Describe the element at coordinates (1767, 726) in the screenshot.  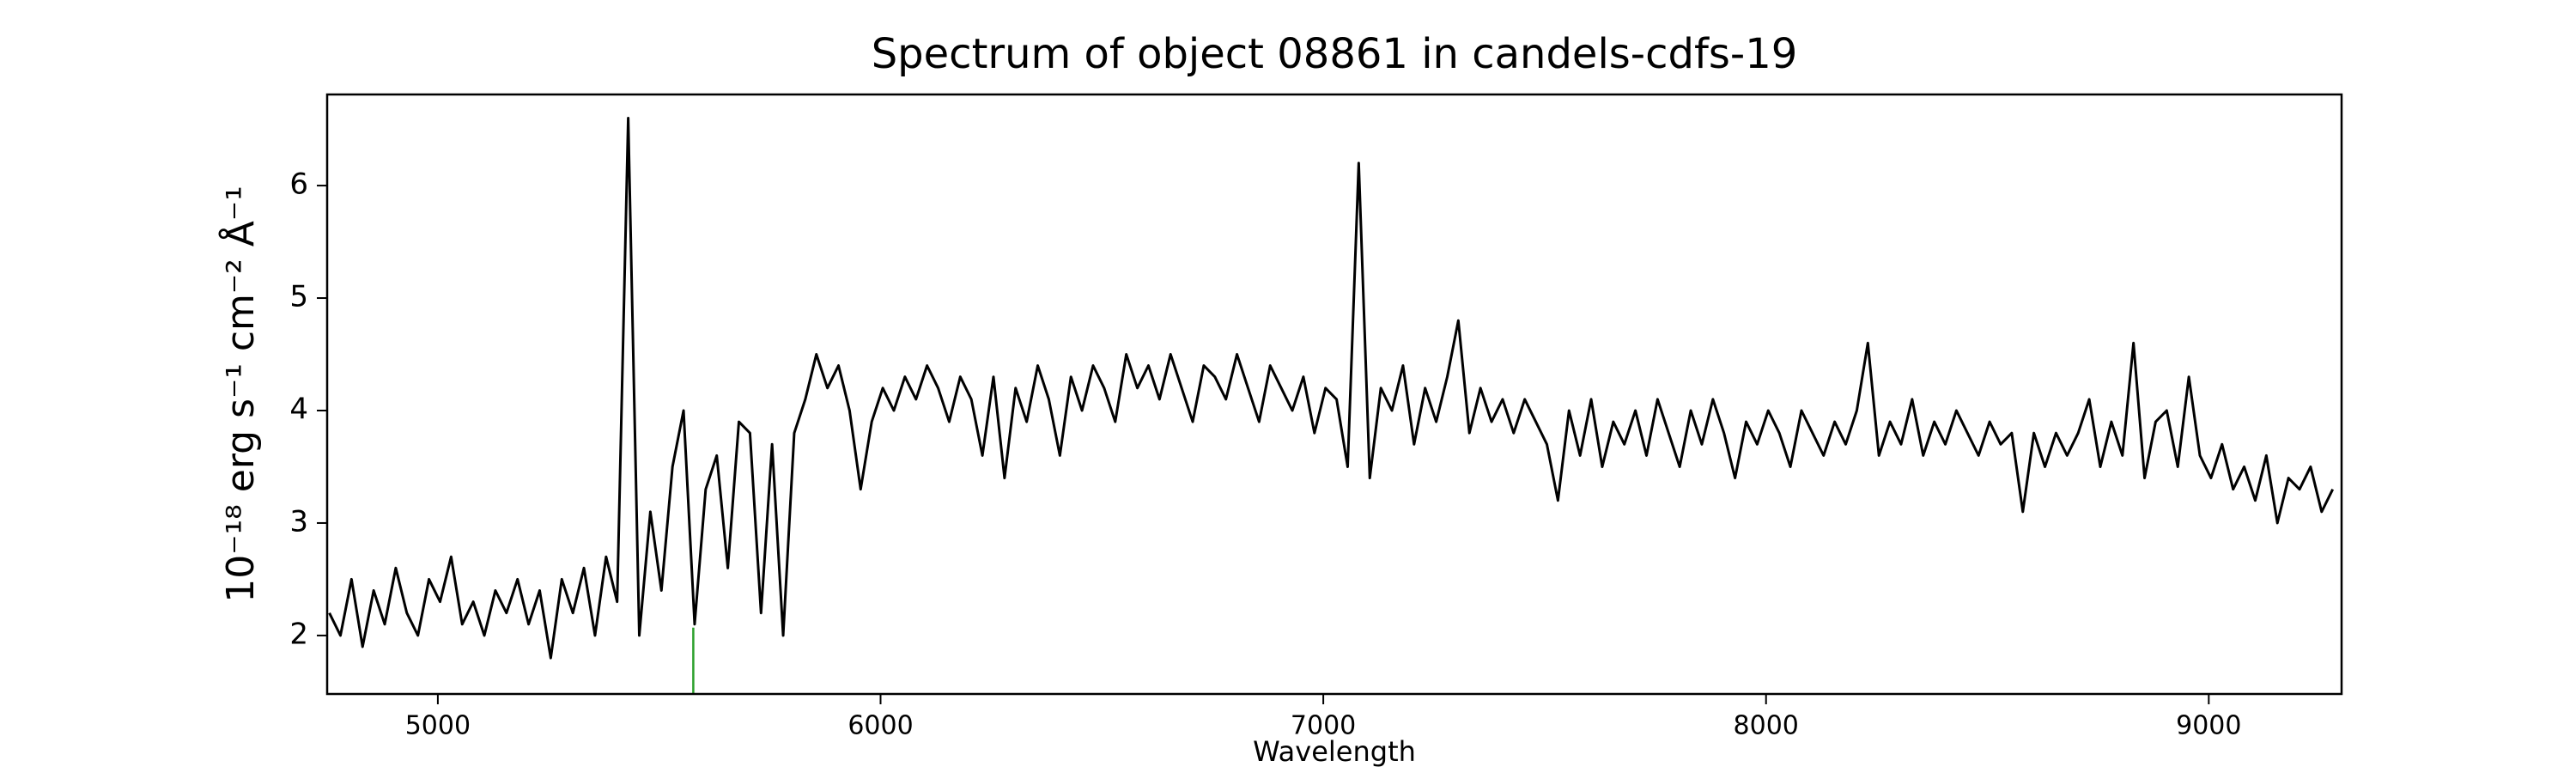
I see `x-tick-label: 8000` at that location.